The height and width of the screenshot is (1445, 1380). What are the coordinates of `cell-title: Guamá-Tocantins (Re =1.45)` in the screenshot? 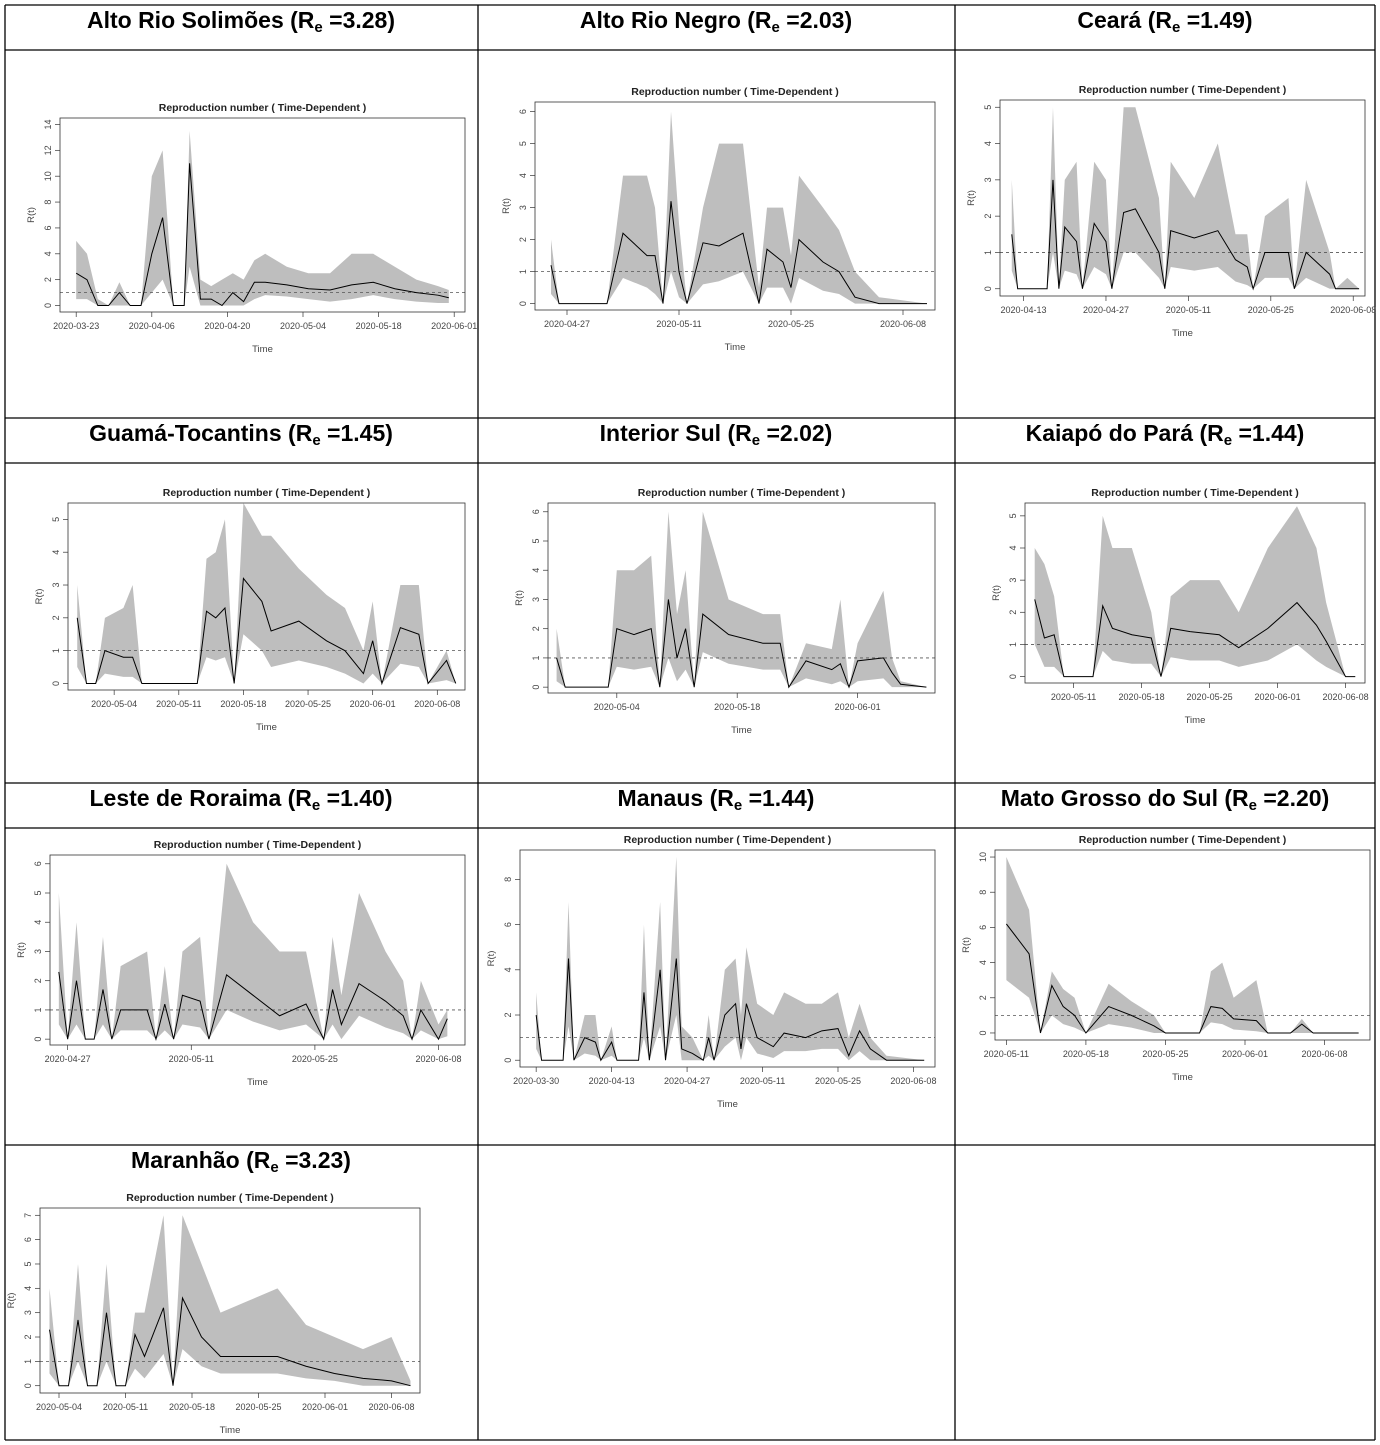 It's located at (241, 434).